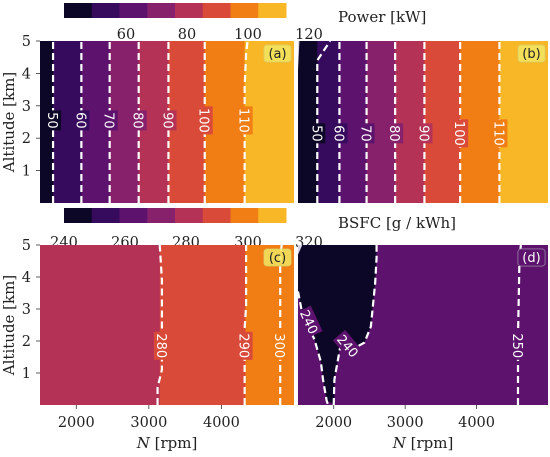 This screenshot has height=457, width=550. I want to click on panel-label: (a), so click(277, 53).